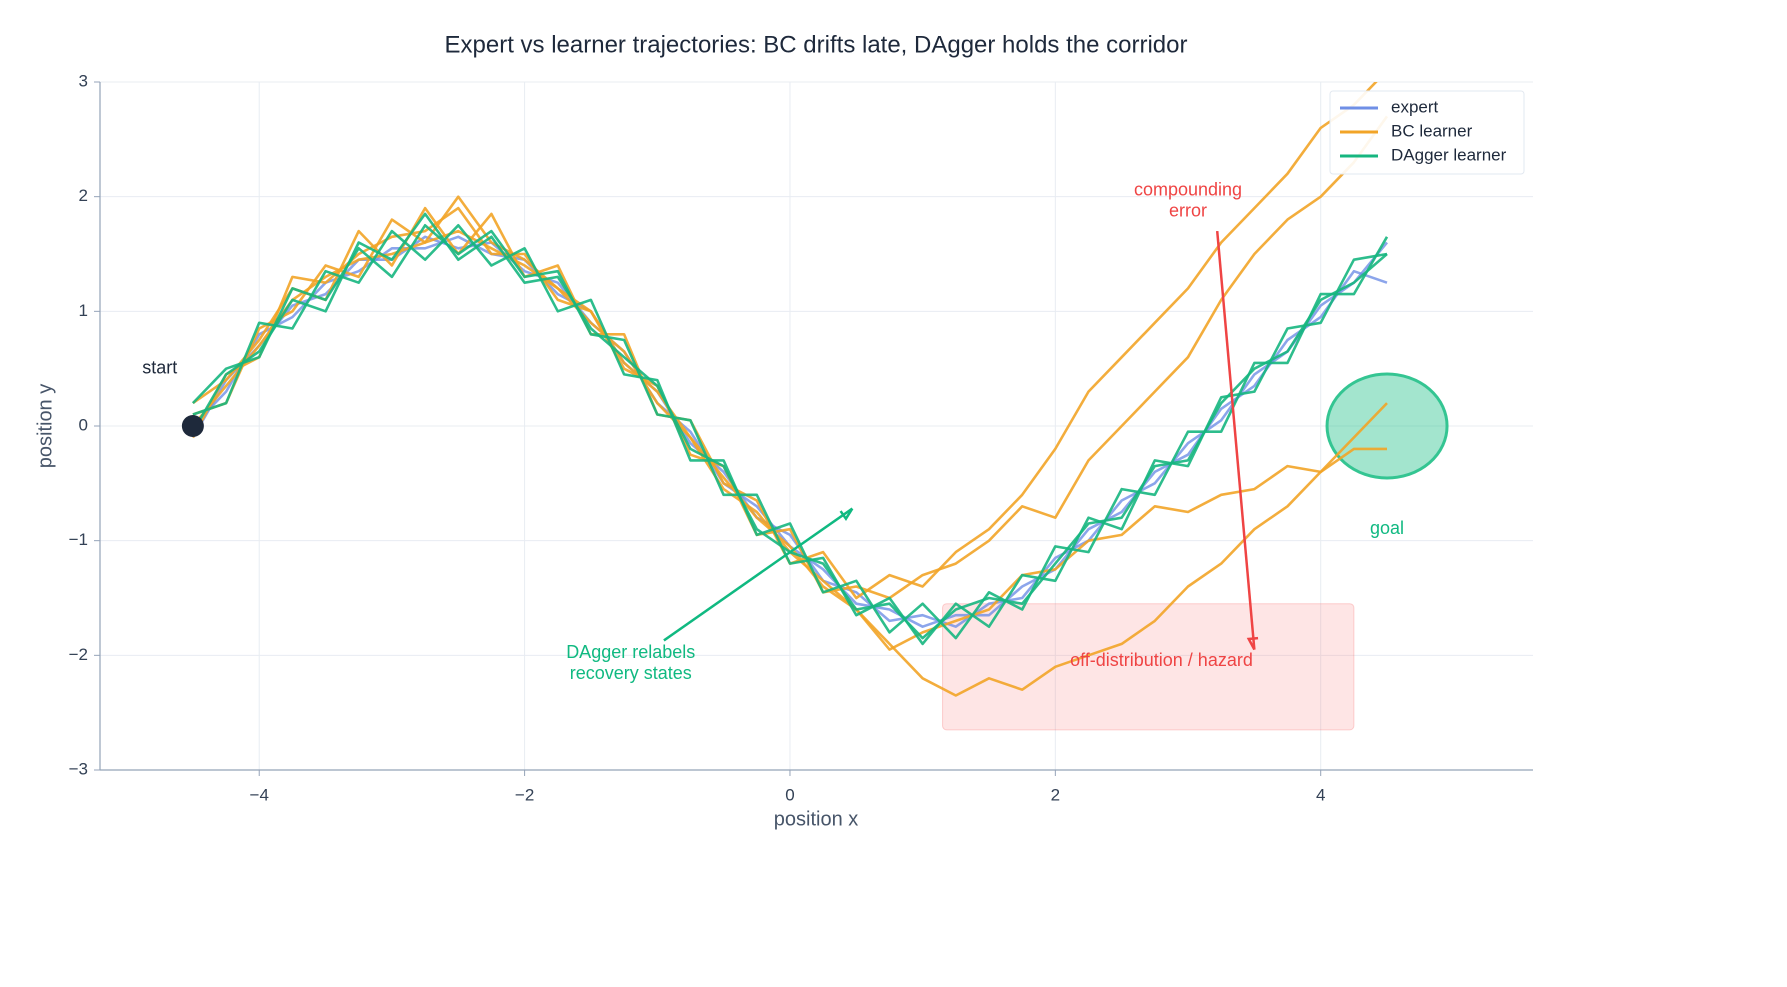  Describe the element at coordinates (631, 673) in the screenshot. I see `annotation-text: recovery states` at that location.